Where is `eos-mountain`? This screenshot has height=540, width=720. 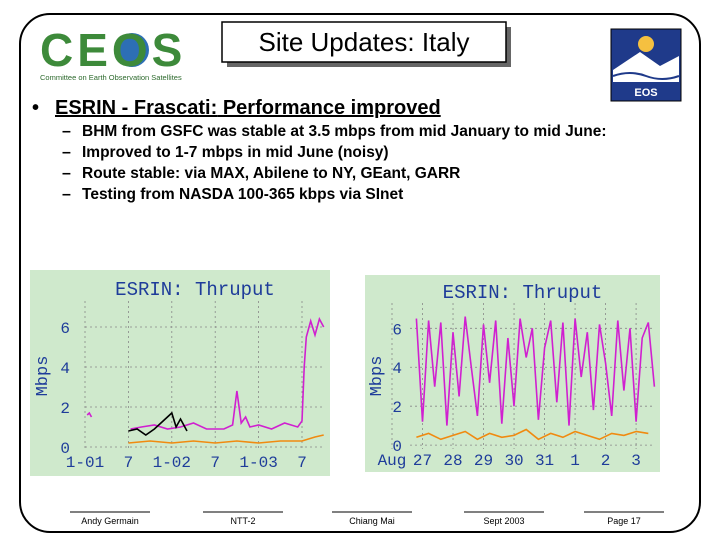 eos-mountain is located at coordinates (646, 67).